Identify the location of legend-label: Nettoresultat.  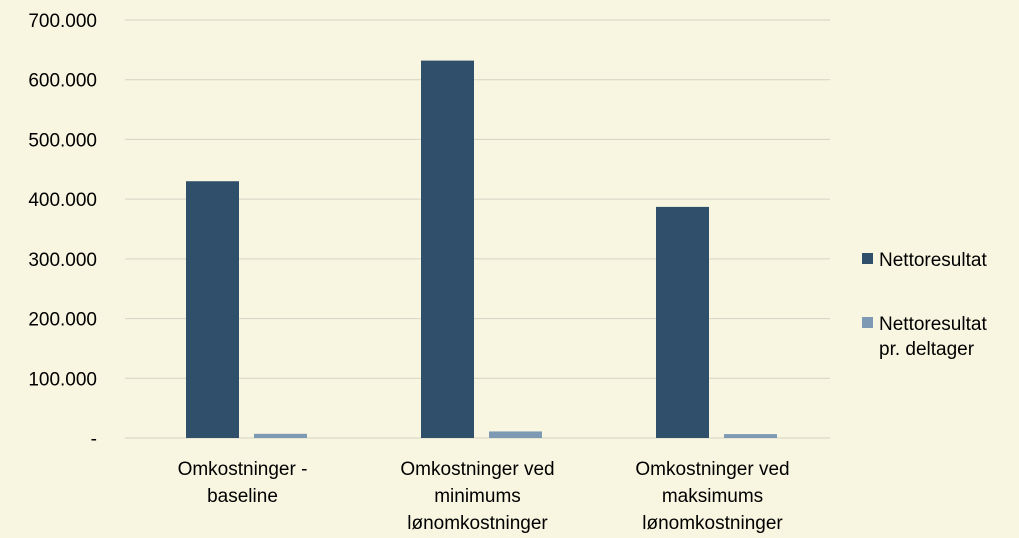
(933, 260).